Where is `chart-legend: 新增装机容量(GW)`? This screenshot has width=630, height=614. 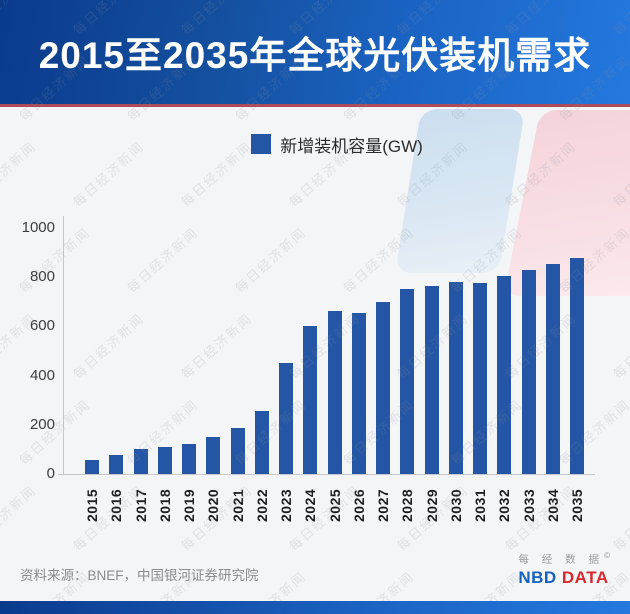 chart-legend: 新增装机容量(GW) is located at coordinates (326, 144).